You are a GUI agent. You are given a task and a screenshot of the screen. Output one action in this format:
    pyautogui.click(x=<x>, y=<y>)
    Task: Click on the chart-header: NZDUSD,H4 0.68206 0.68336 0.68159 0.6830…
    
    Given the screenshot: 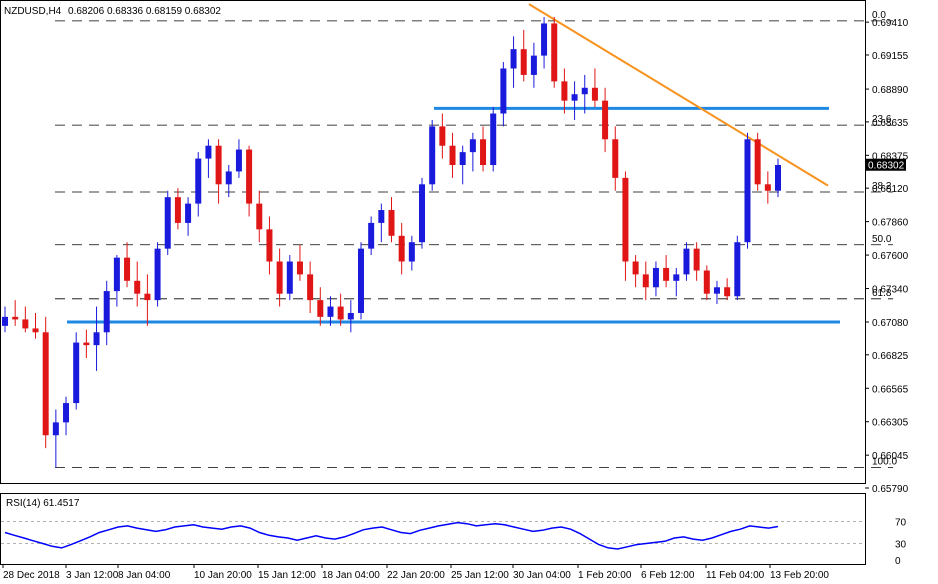 What is the action you would take?
    pyautogui.click(x=112, y=11)
    